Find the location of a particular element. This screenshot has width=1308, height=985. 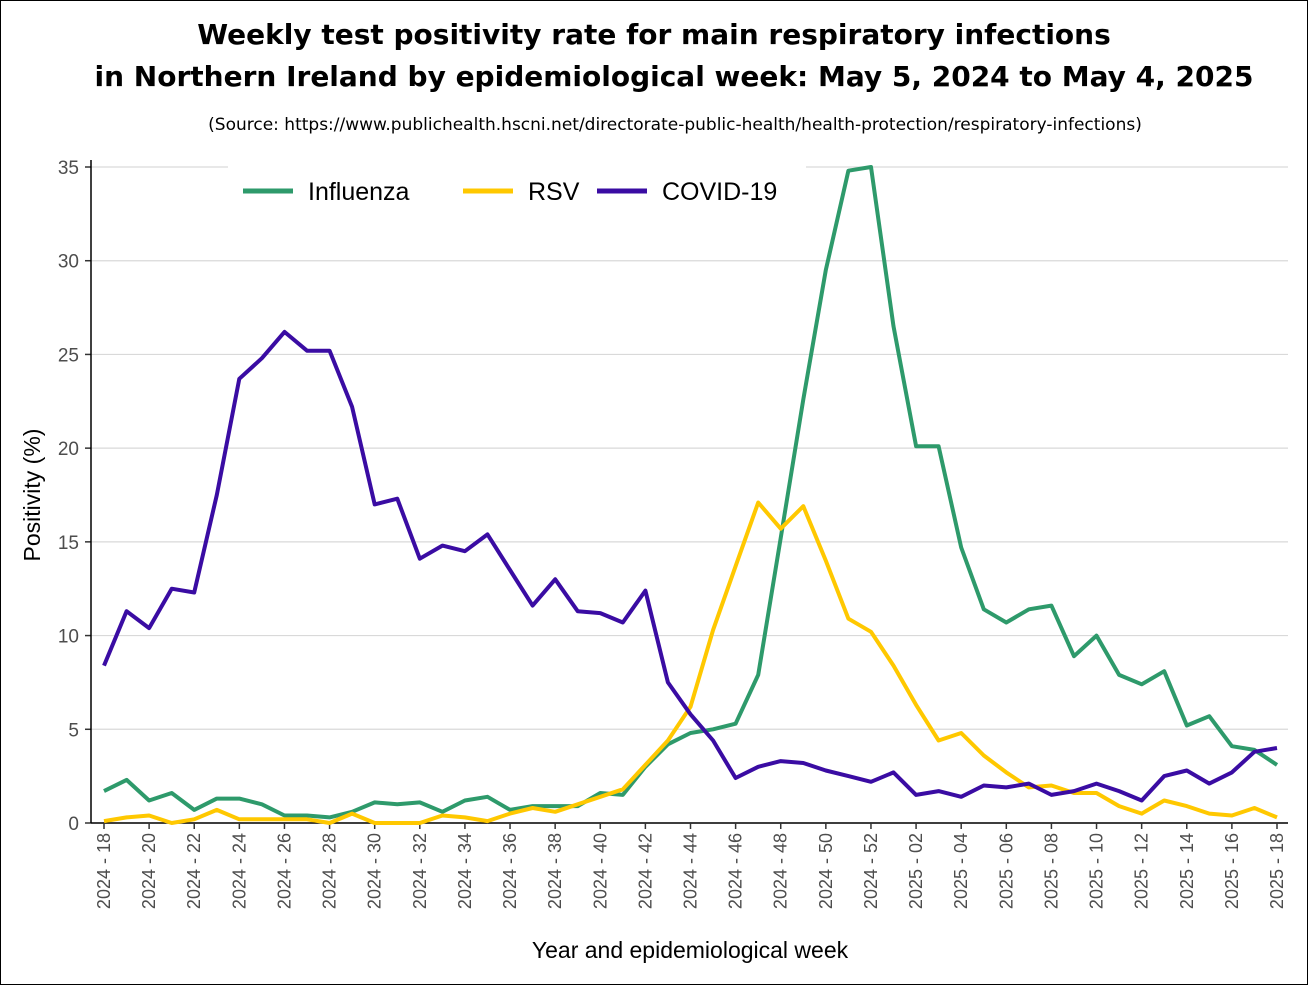

x-tick-label: 2024 - 20 is located at coordinates (149, 871).